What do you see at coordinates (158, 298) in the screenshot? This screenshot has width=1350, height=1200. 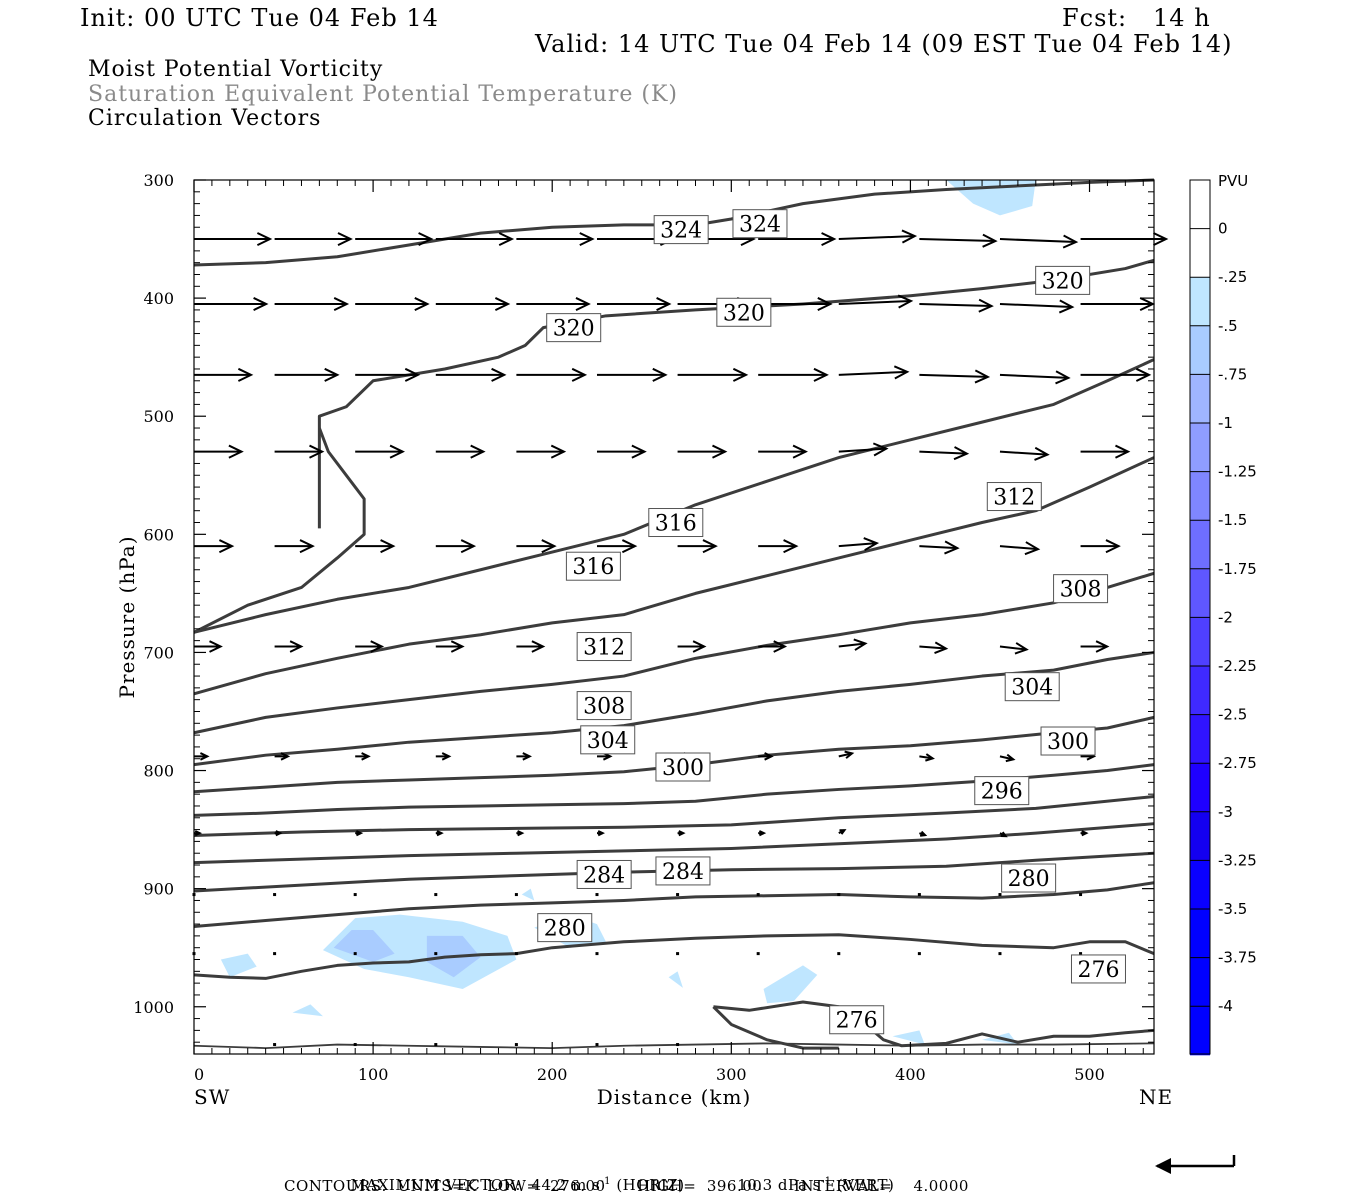 I see `y-tick-label: 400` at bounding box center [158, 298].